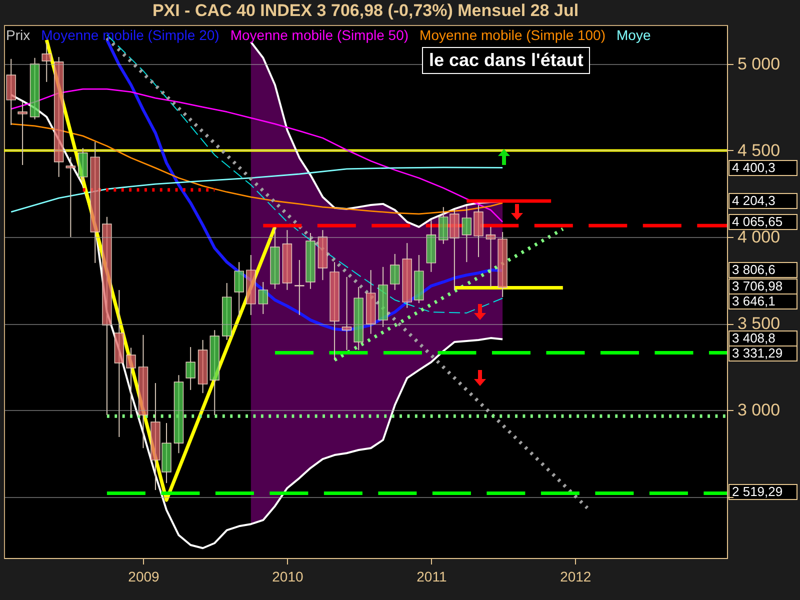 The height and width of the screenshot is (600, 800). I want to click on text: 4 065,65, so click(757, 221).